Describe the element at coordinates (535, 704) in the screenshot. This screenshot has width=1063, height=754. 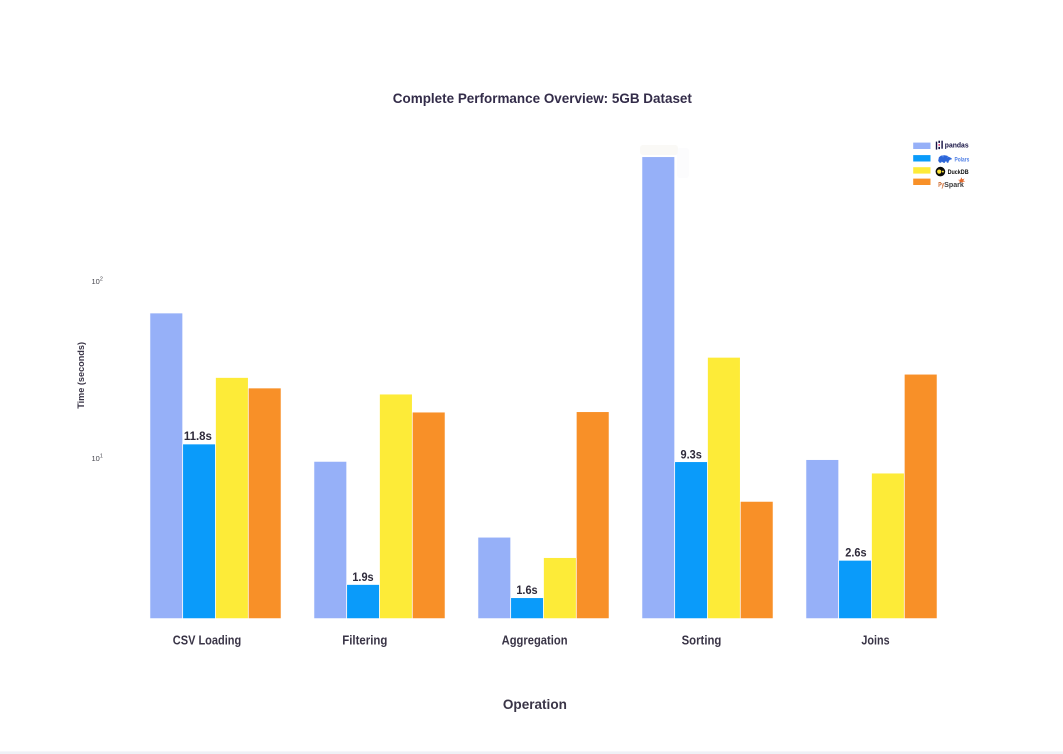
I see `svg-text: Operation` at that location.